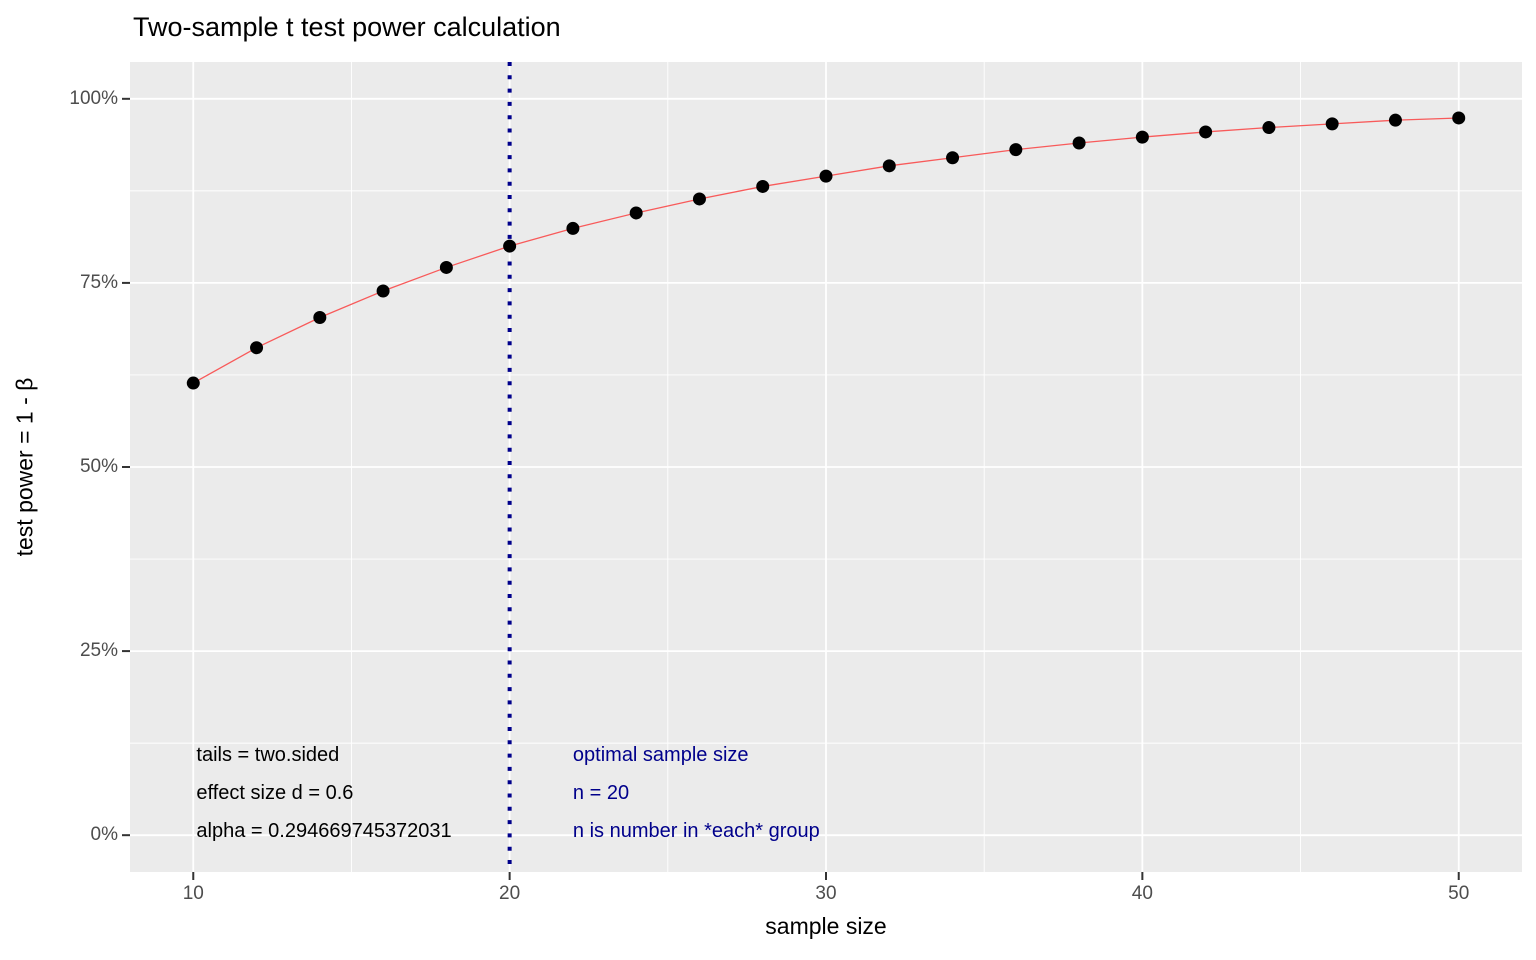 The image size is (1536, 960). Describe the element at coordinates (1142, 893) in the screenshot. I see `x-tick-label: 40` at that location.